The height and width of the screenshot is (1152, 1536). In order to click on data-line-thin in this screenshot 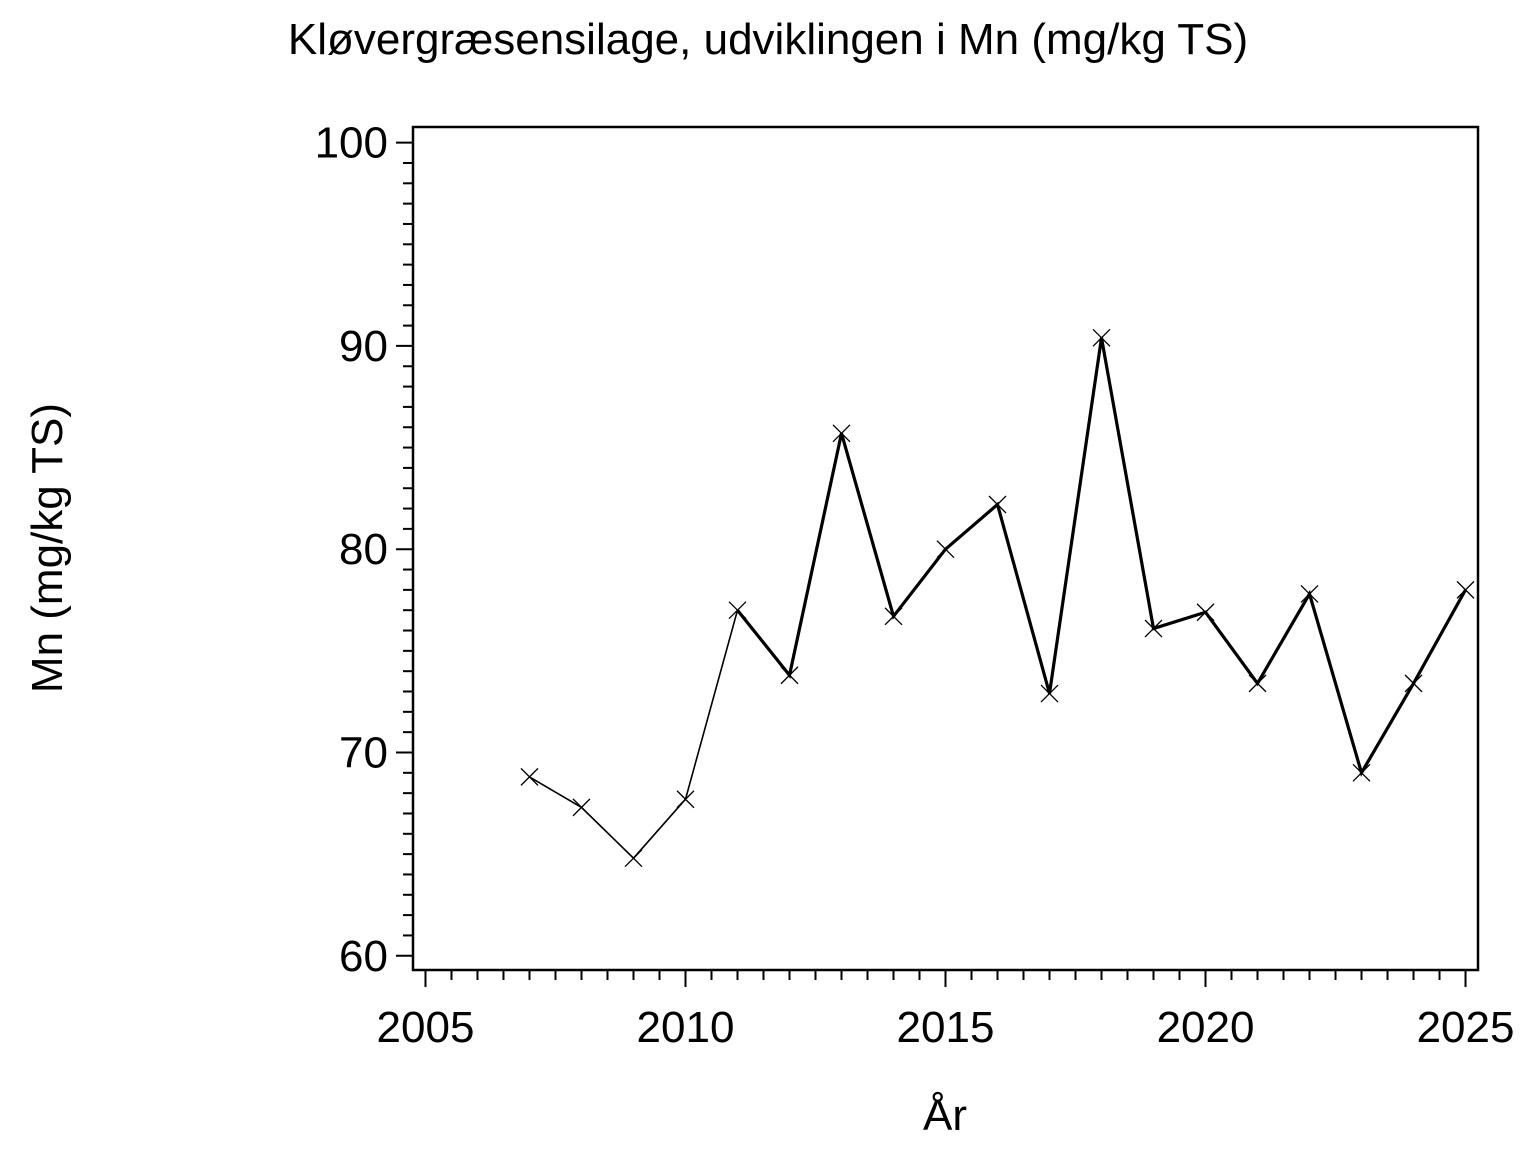, I will do `click(634, 734)`.